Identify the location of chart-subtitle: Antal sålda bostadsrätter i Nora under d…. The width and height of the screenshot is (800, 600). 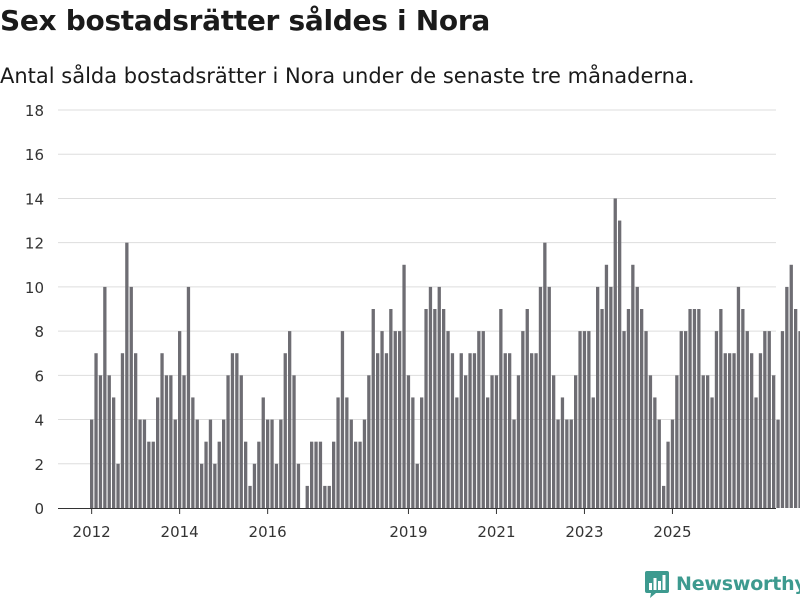
(347, 76).